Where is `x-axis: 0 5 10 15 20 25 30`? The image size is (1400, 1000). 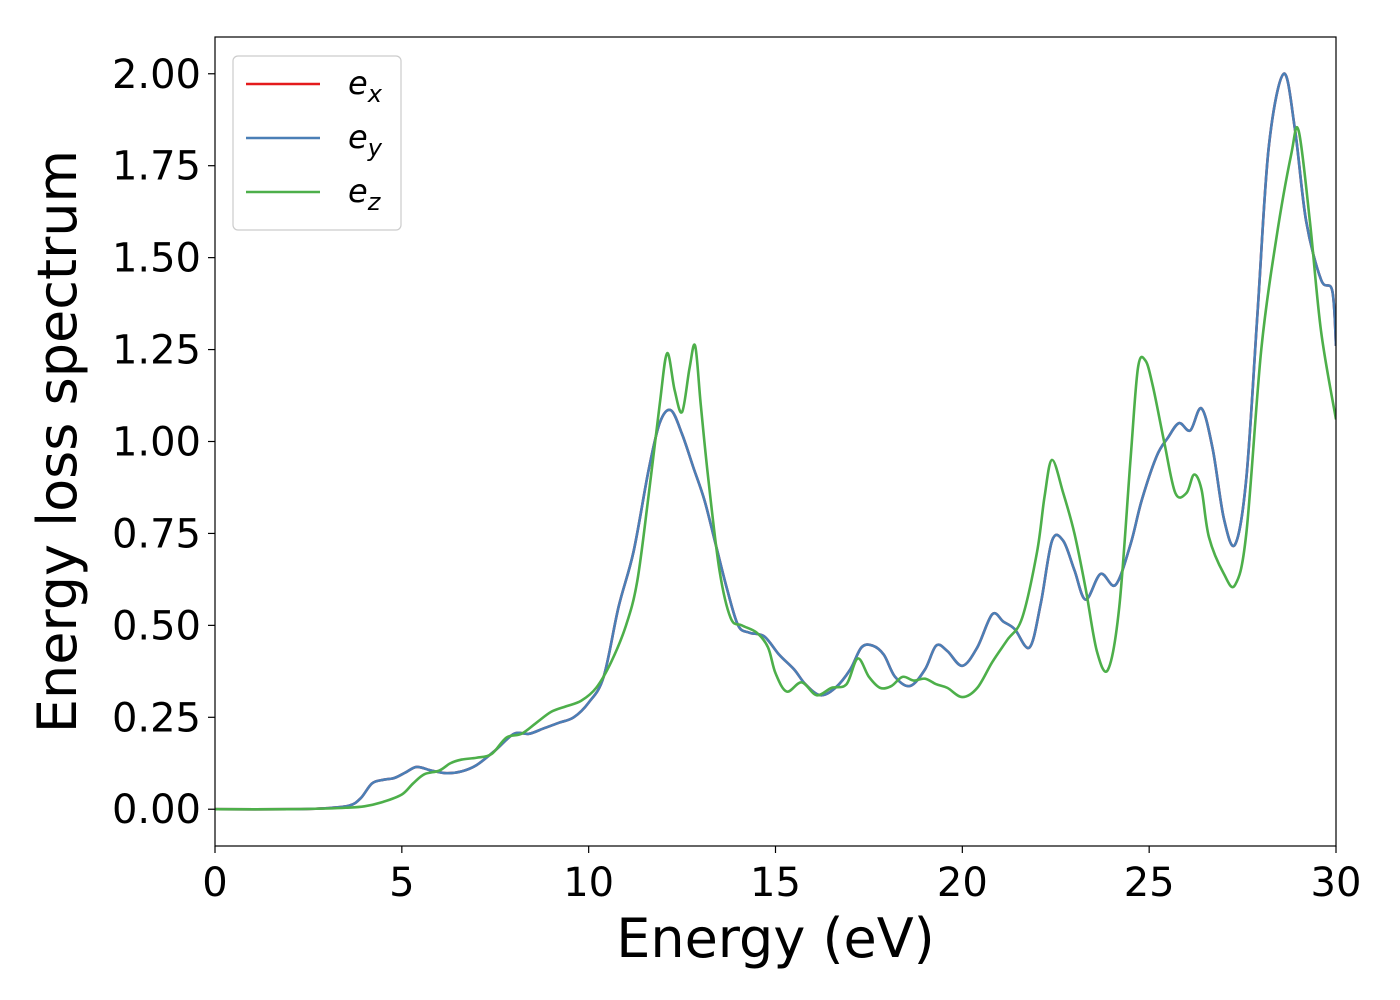
x-axis: 0 5 10 15 20 25 30 is located at coordinates (781, 876).